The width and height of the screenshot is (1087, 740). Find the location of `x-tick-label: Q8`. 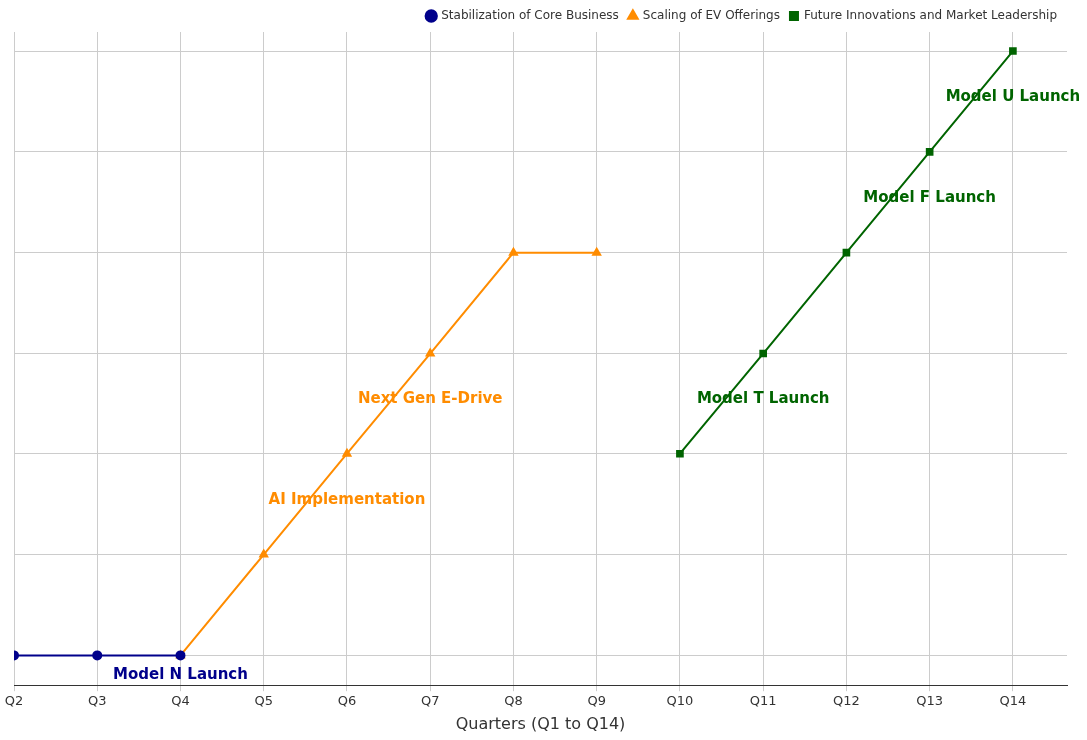

x-tick-label: Q8 is located at coordinates (513, 701).